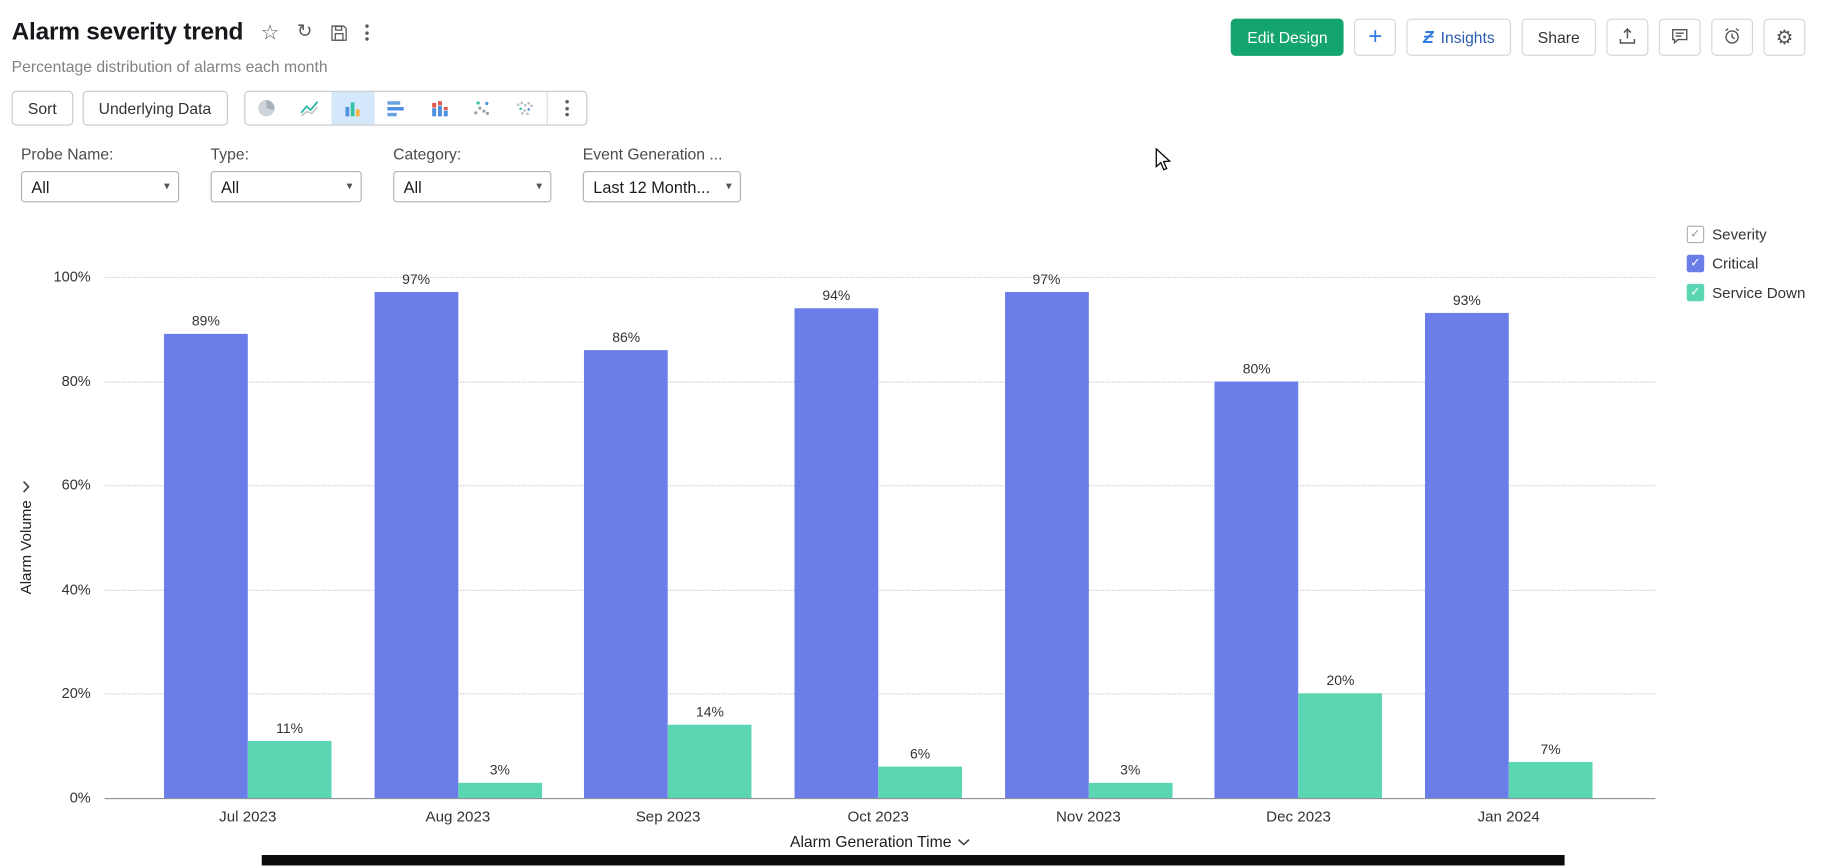  What do you see at coordinates (427, 154) in the screenshot?
I see `filter-label: Category:` at bounding box center [427, 154].